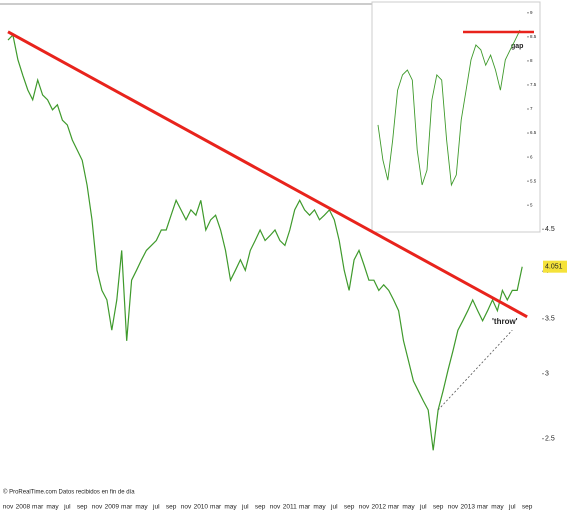 The height and width of the screenshot is (513, 571). What do you see at coordinates (379, 507) in the screenshot?
I see `x-tick-label: 2012` at bounding box center [379, 507].